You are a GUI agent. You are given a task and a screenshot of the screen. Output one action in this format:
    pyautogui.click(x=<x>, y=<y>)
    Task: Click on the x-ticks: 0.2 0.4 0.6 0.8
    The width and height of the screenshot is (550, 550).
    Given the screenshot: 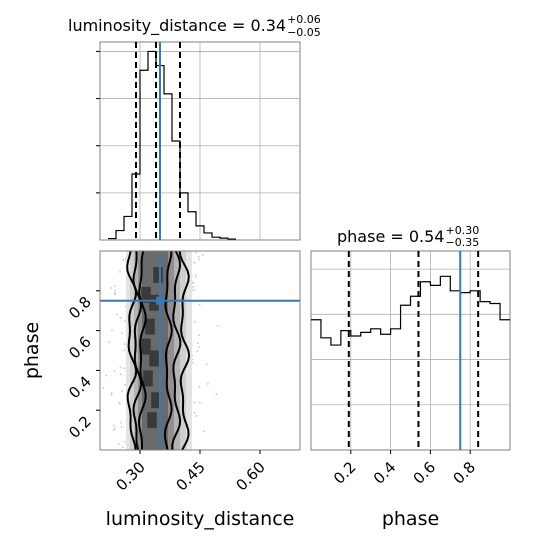 What is the action you would take?
    pyautogui.click(x=404, y=469)
    